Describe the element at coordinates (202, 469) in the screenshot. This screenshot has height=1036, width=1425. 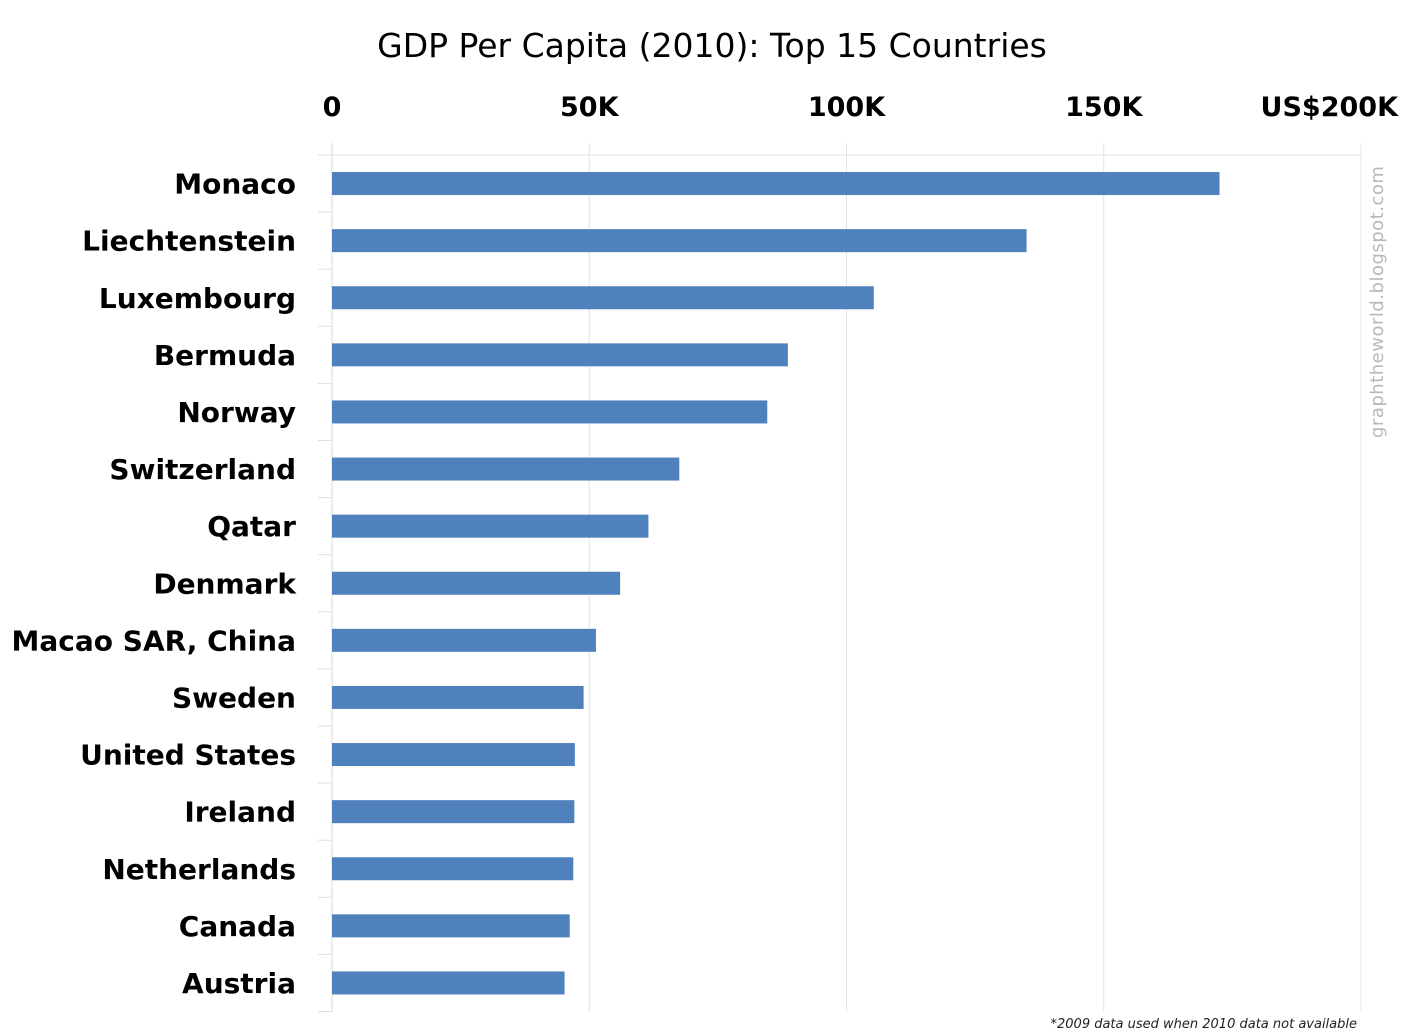
I see `category-label: Switzerland` at that location.